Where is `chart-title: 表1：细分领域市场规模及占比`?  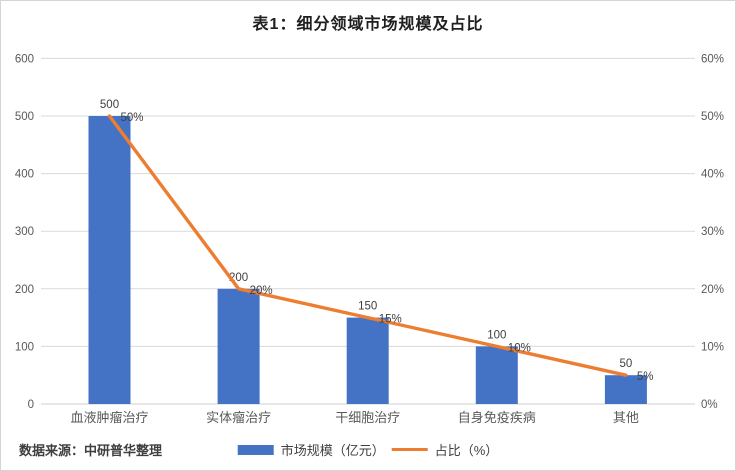 chart-title: 表1：细分领域市场规模及占比 is located at coordinates (368, 24).